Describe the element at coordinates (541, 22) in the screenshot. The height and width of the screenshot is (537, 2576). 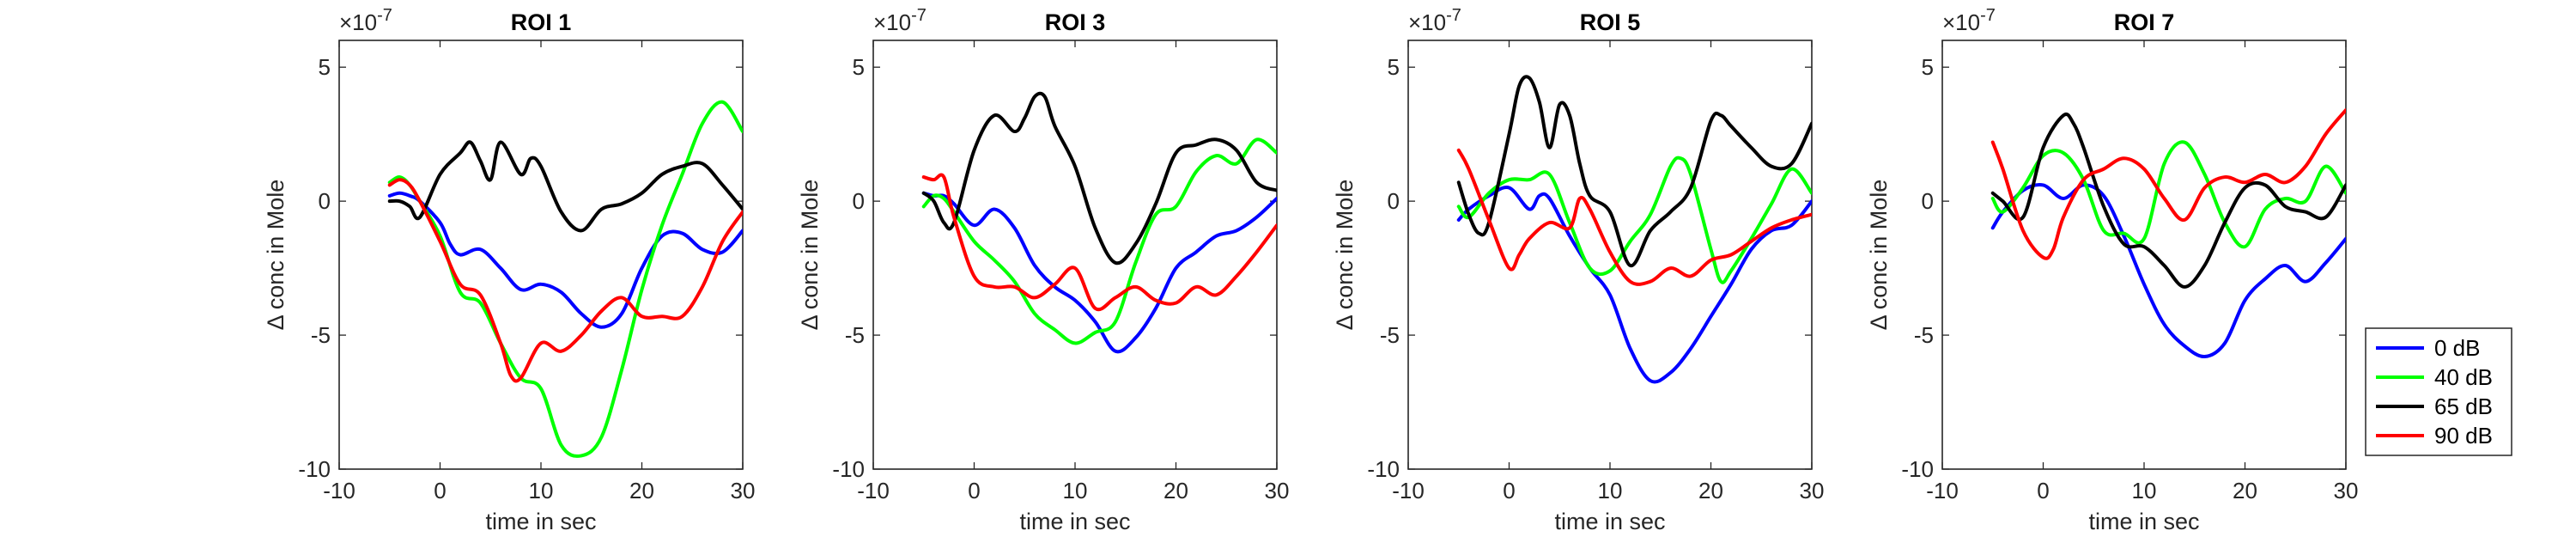
I see `chart-title: ROI 1` at that location.